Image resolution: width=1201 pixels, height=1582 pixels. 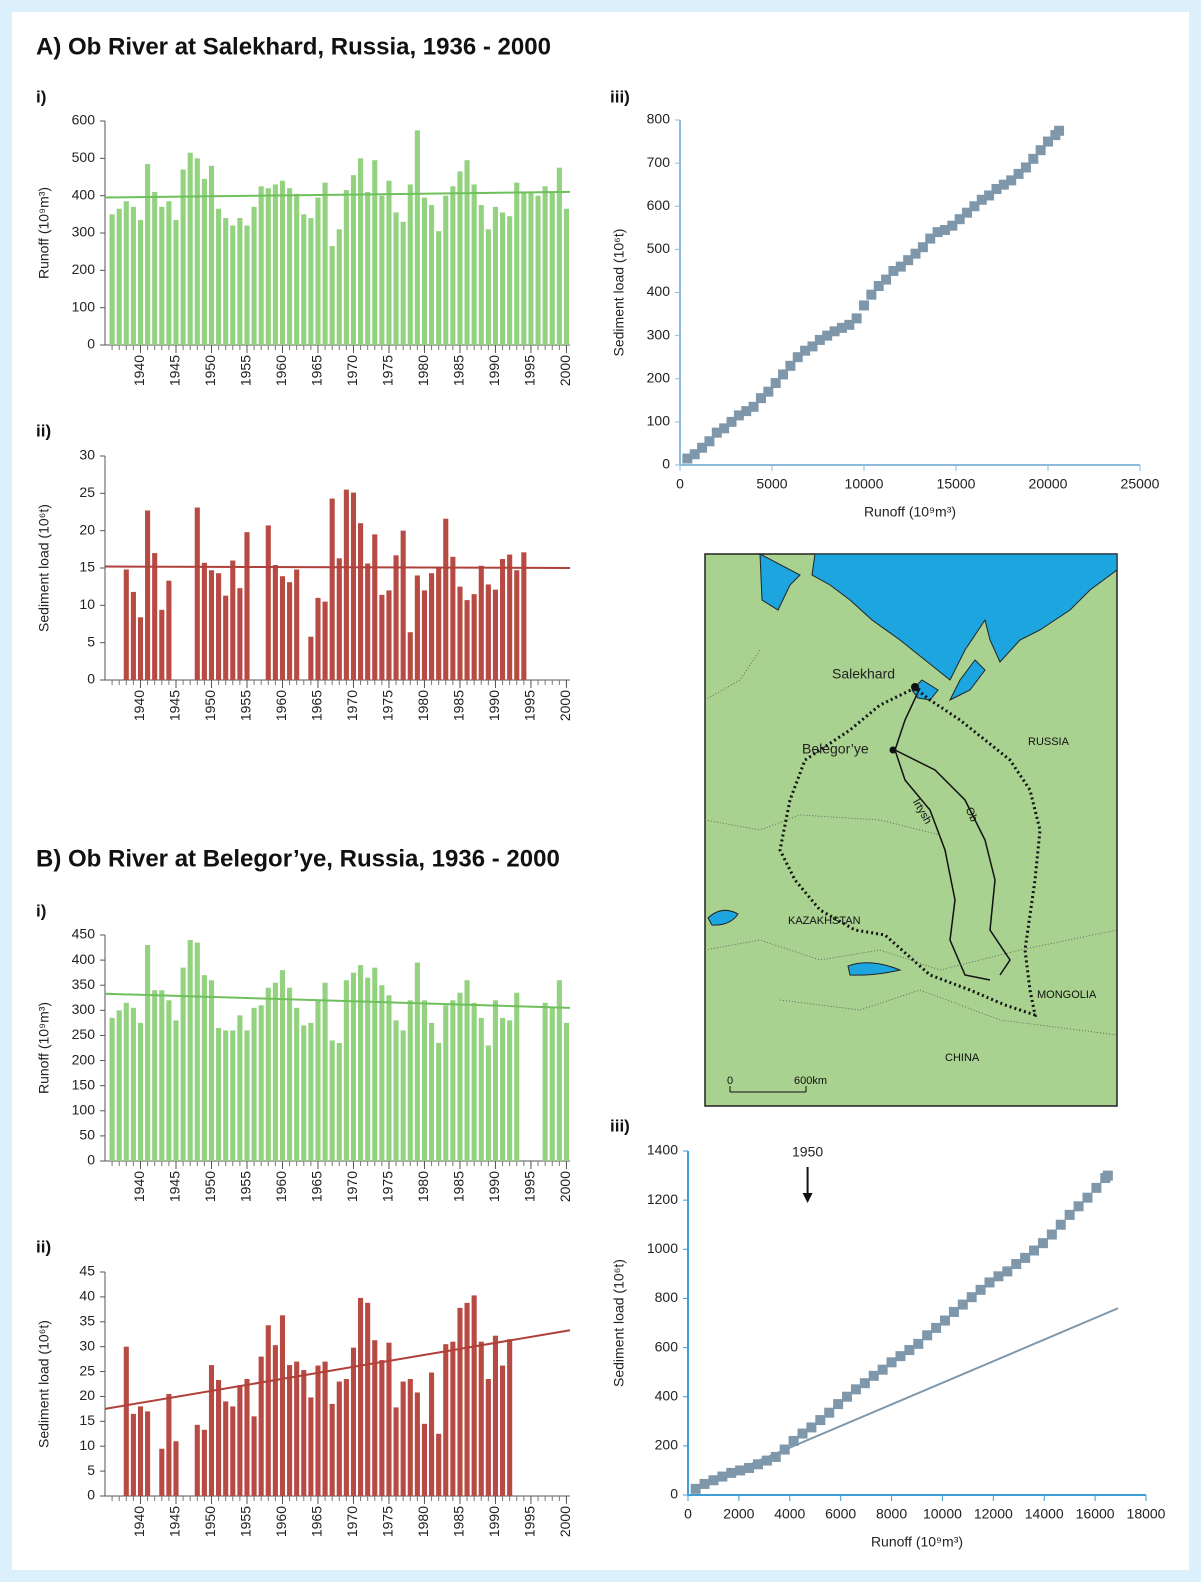 What do you see at coordinates (494, 1186) in the screenshot?
I see `x-tick-label: 1990` at bounding box center [494, 1186].